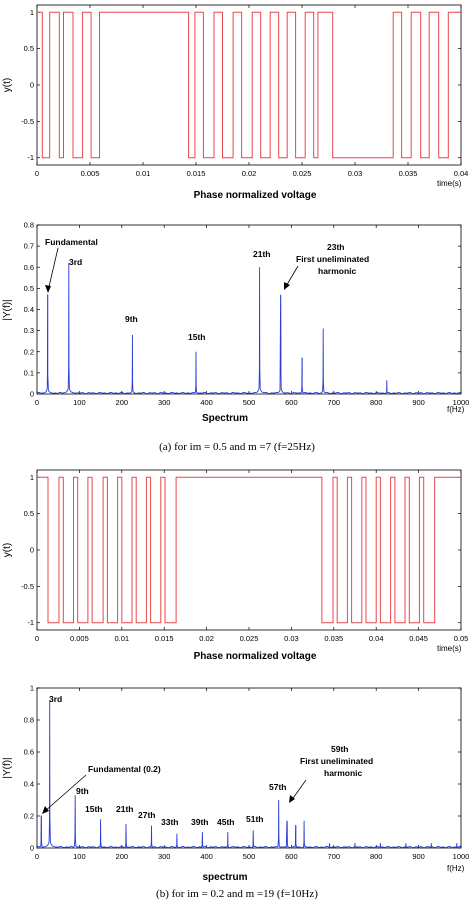 The width and height of the screenshot is (474, 910). What do you see at coordinates (29, 246) in the screenshot?
I see `y-tick-label: 0.7` at bounding box center [29, 246].